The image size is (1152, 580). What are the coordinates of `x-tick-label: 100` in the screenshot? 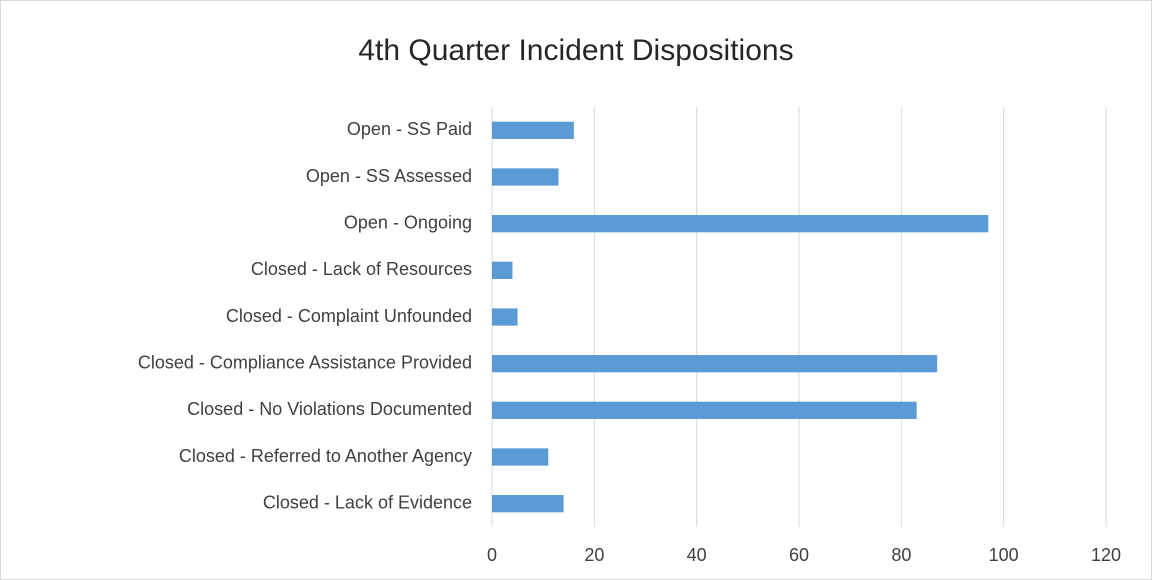 It's located at (1004, 555).